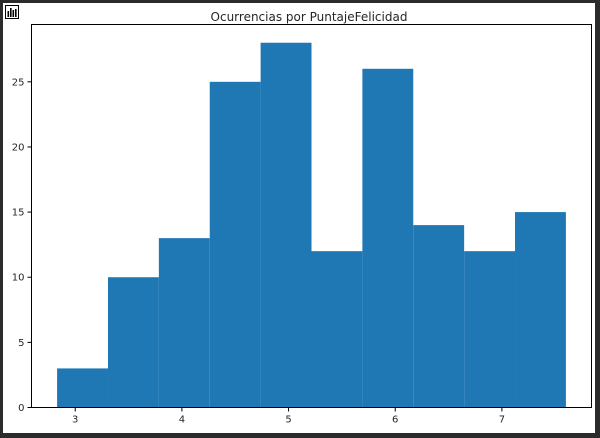 The image size is (600, 438). I want to click on x-tick-label: 4, so click(182, 420).